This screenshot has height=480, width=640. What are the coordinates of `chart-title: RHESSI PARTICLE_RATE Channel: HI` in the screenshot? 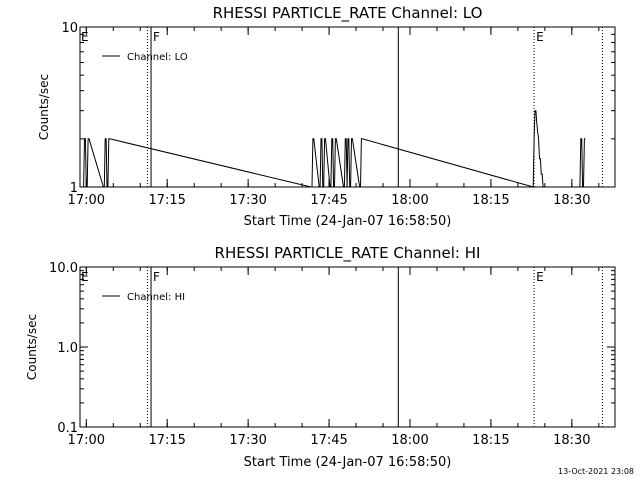 It's located at (348, 253).